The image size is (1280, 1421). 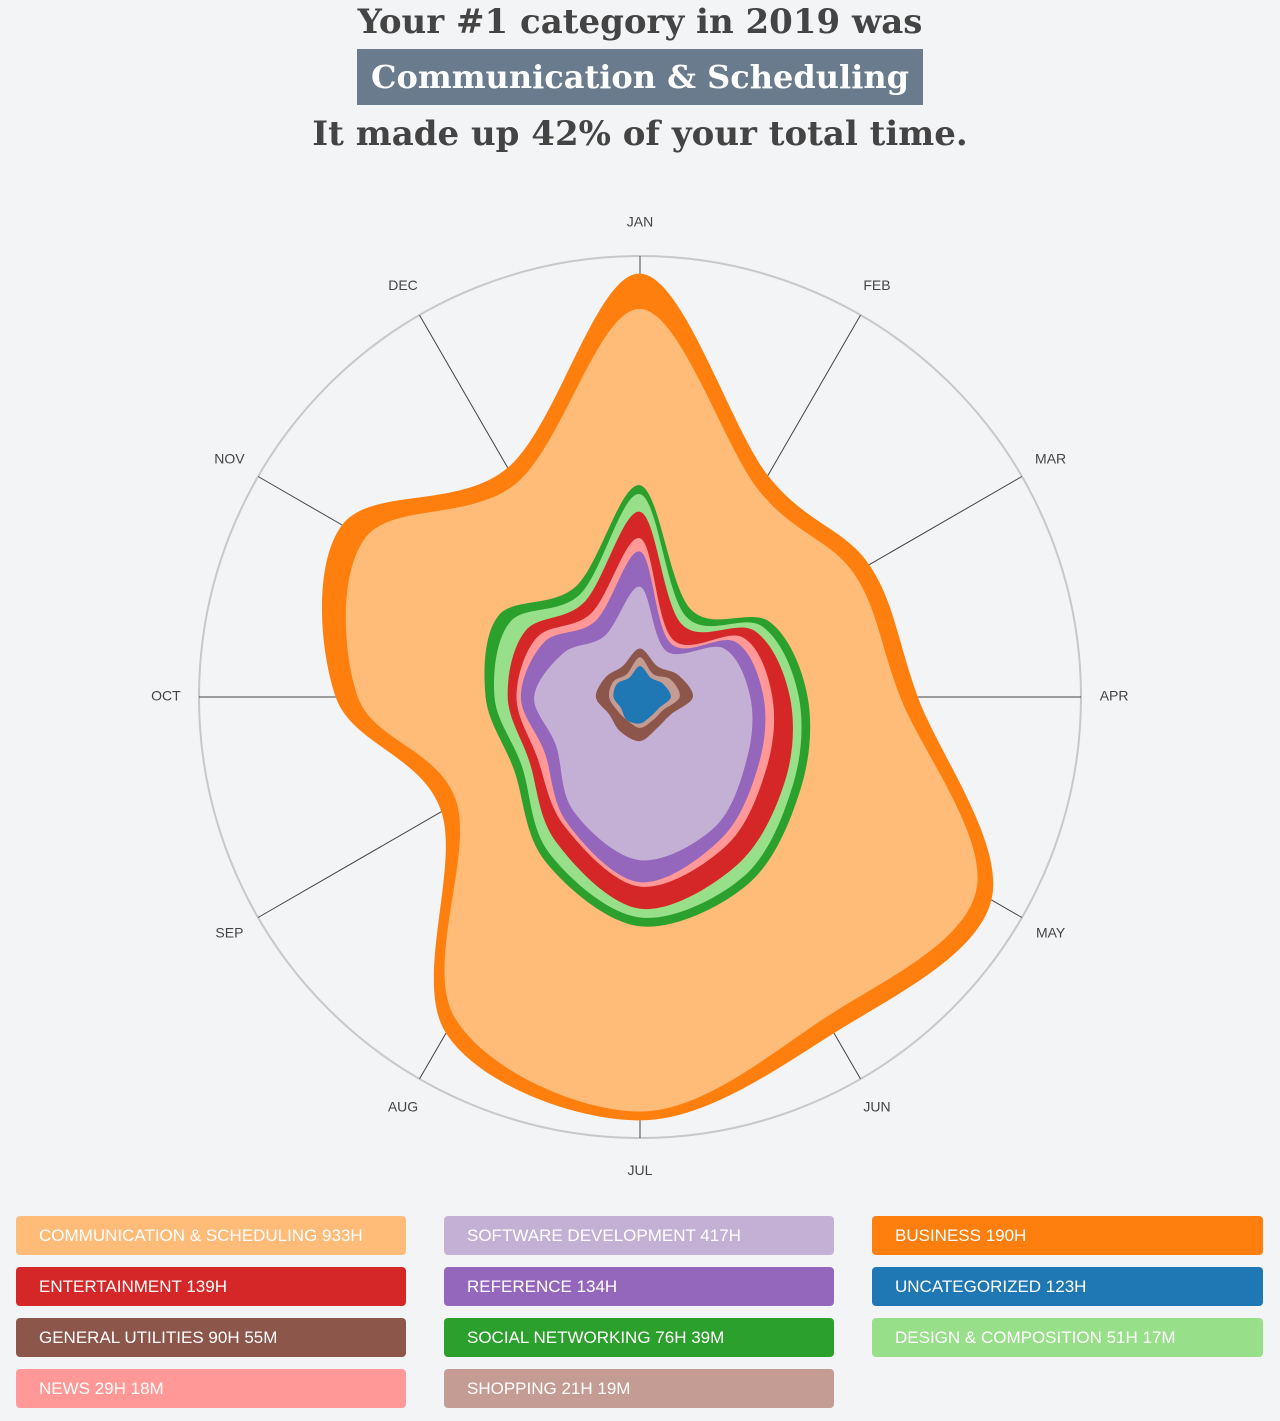 What do you see at coordinates (229, 459) in the screenshot?
I see `axis-label-nov: NOV` at bounding box center [229, 459].